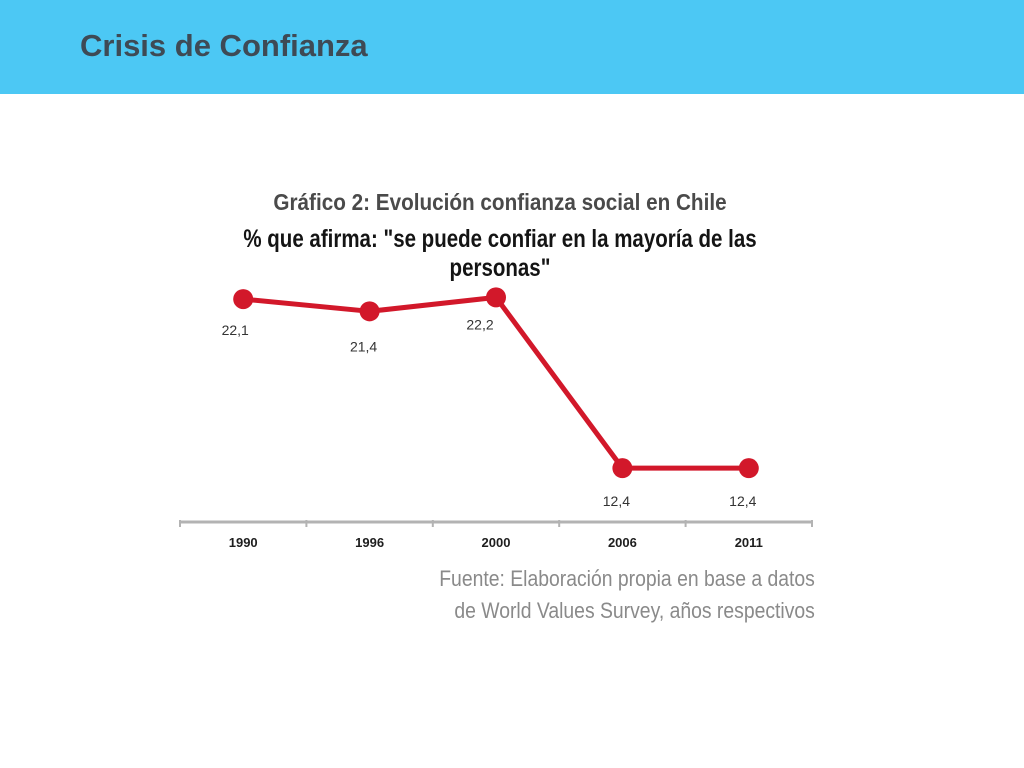 This screenshot has width=1024, height=768. I want to click on data-label: 22,2, so click(479, 324).